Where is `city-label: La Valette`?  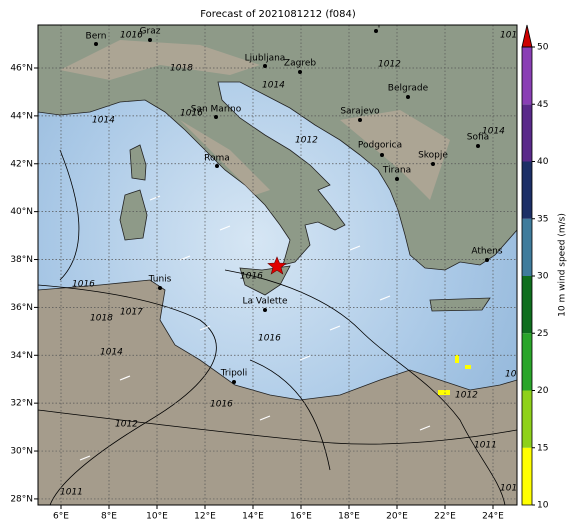 city-label: La Valette is located at coordinates (265, 302).